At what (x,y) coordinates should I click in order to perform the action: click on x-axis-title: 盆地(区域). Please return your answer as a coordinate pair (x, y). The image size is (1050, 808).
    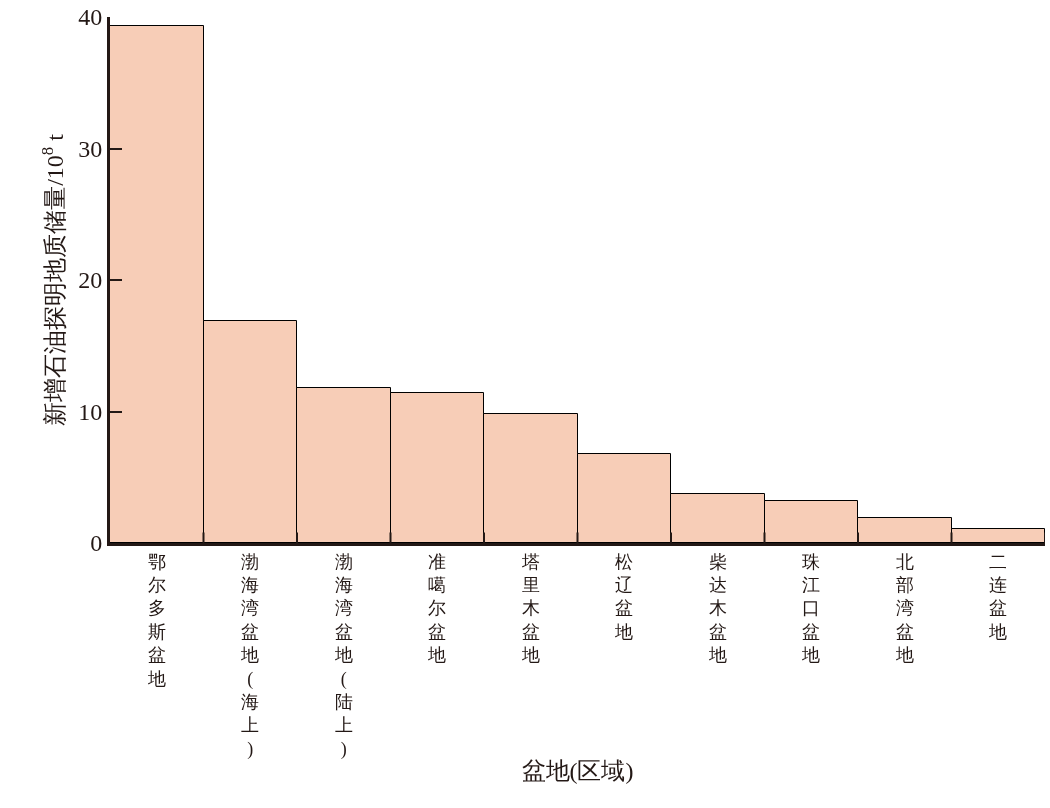
    Looking at the image, I should click on (577, 771).